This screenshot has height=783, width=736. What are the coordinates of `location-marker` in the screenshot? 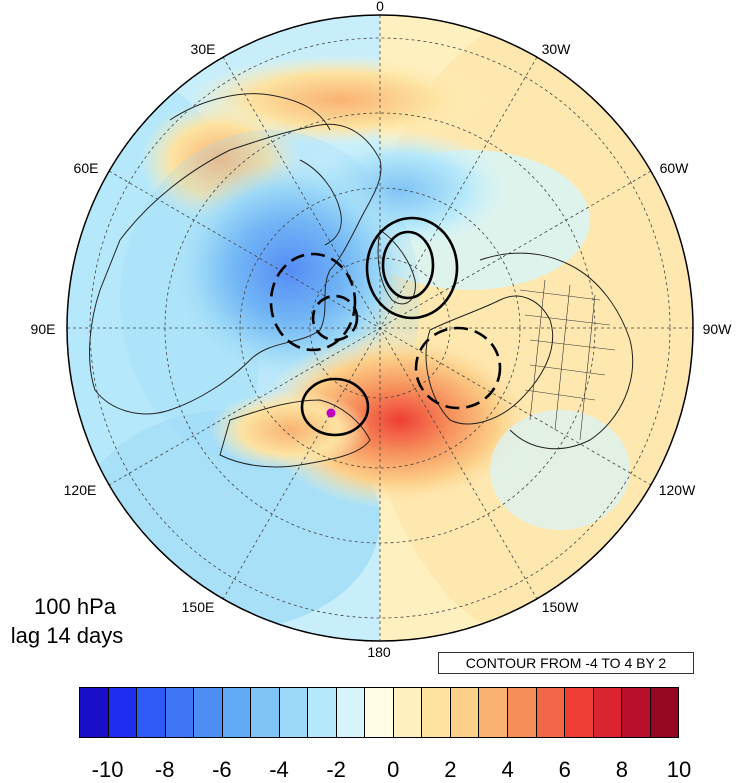 It's located at (331, 413).